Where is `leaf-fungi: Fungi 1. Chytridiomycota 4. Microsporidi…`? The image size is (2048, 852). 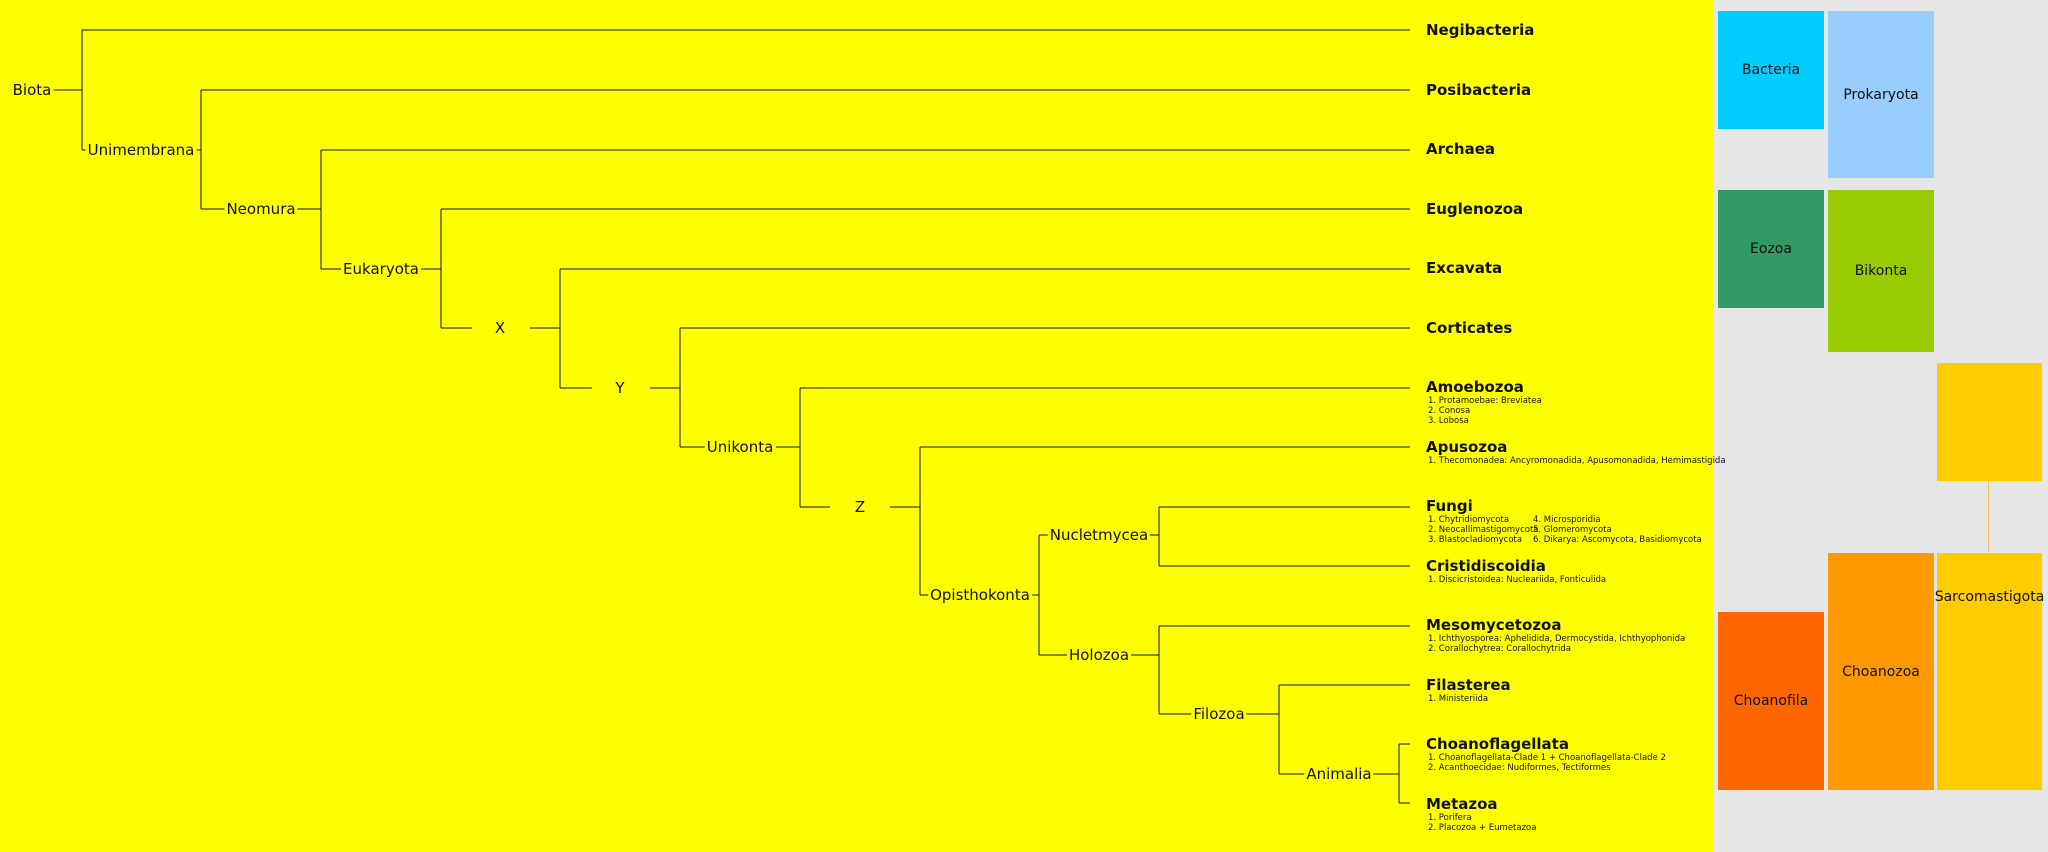
leaf-fungi: Fungi 1. Chytridiomycota 4. Microsporidi… is located at coordinates (1564, 521).